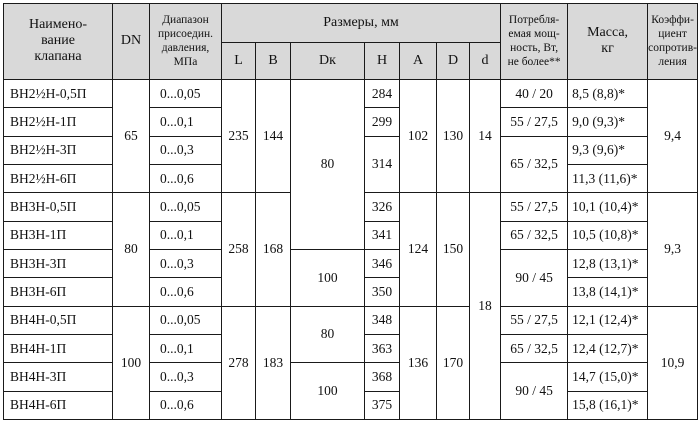  Describe the element at coordinates (673, 249) in the screenshot. I see `cell-coefficient: 9,3` at that location.